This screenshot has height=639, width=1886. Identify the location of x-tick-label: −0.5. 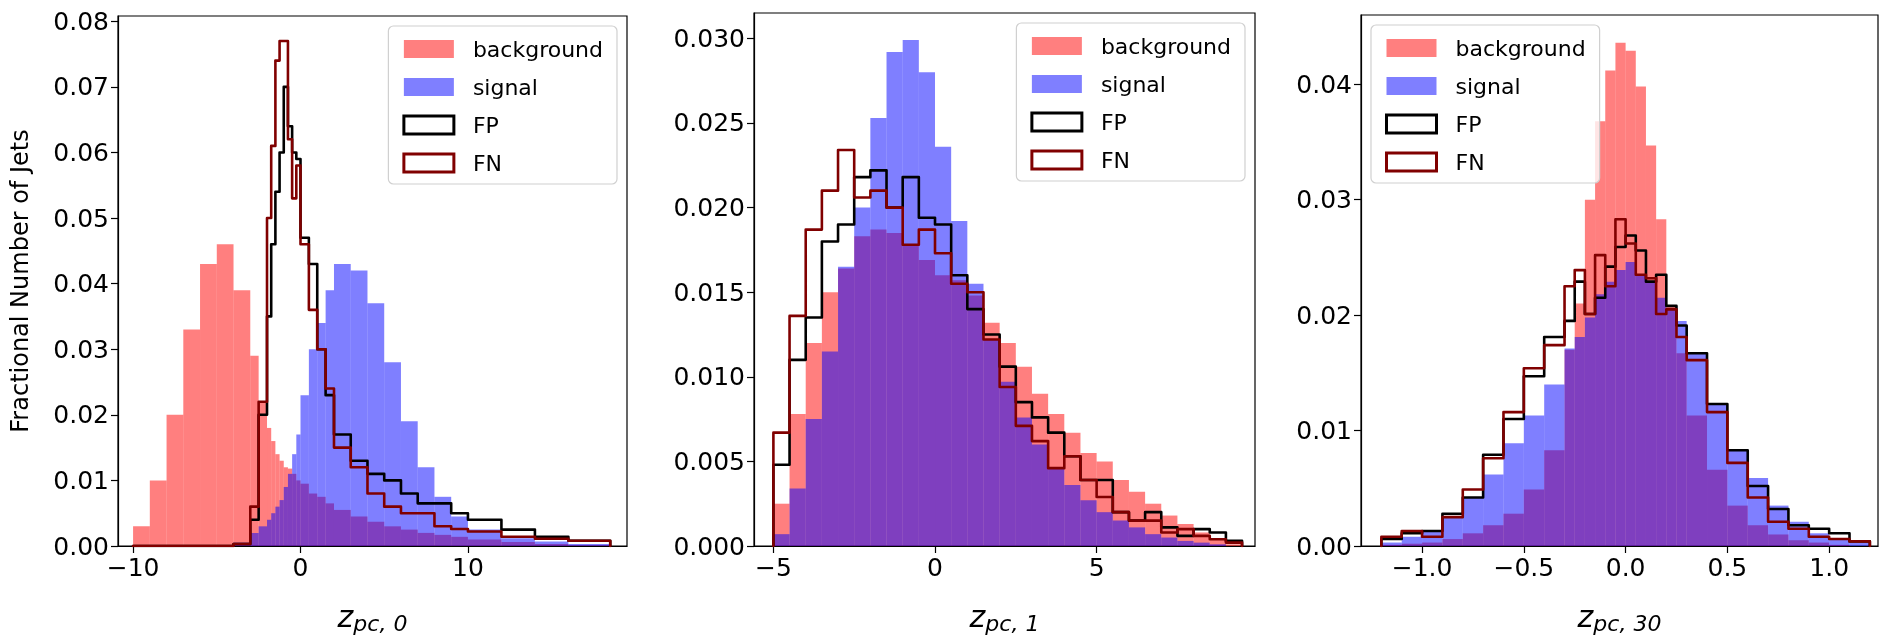
(1524, 567).